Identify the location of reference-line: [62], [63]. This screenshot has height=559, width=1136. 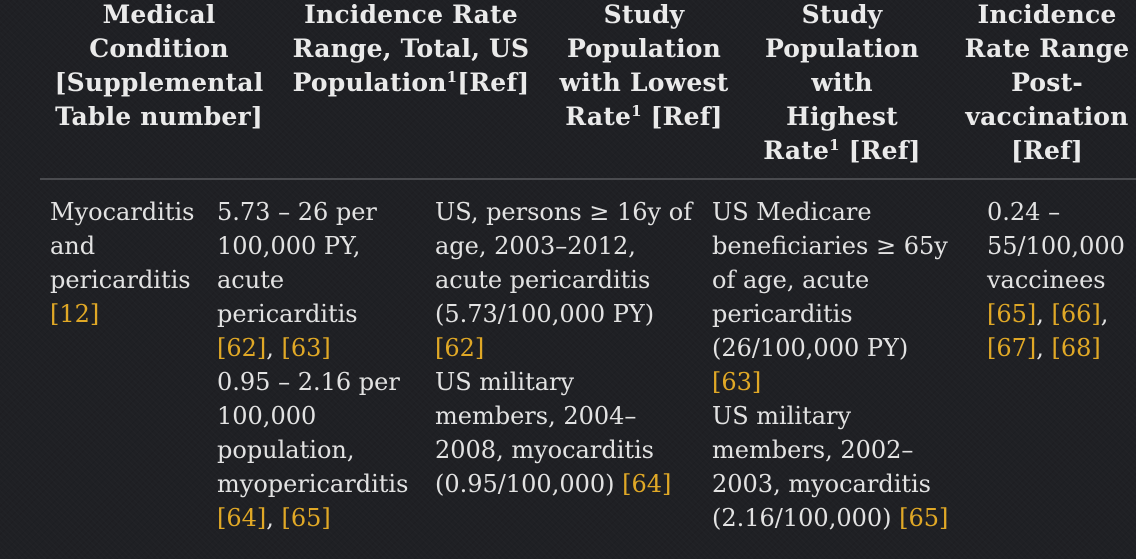
(274, 348).